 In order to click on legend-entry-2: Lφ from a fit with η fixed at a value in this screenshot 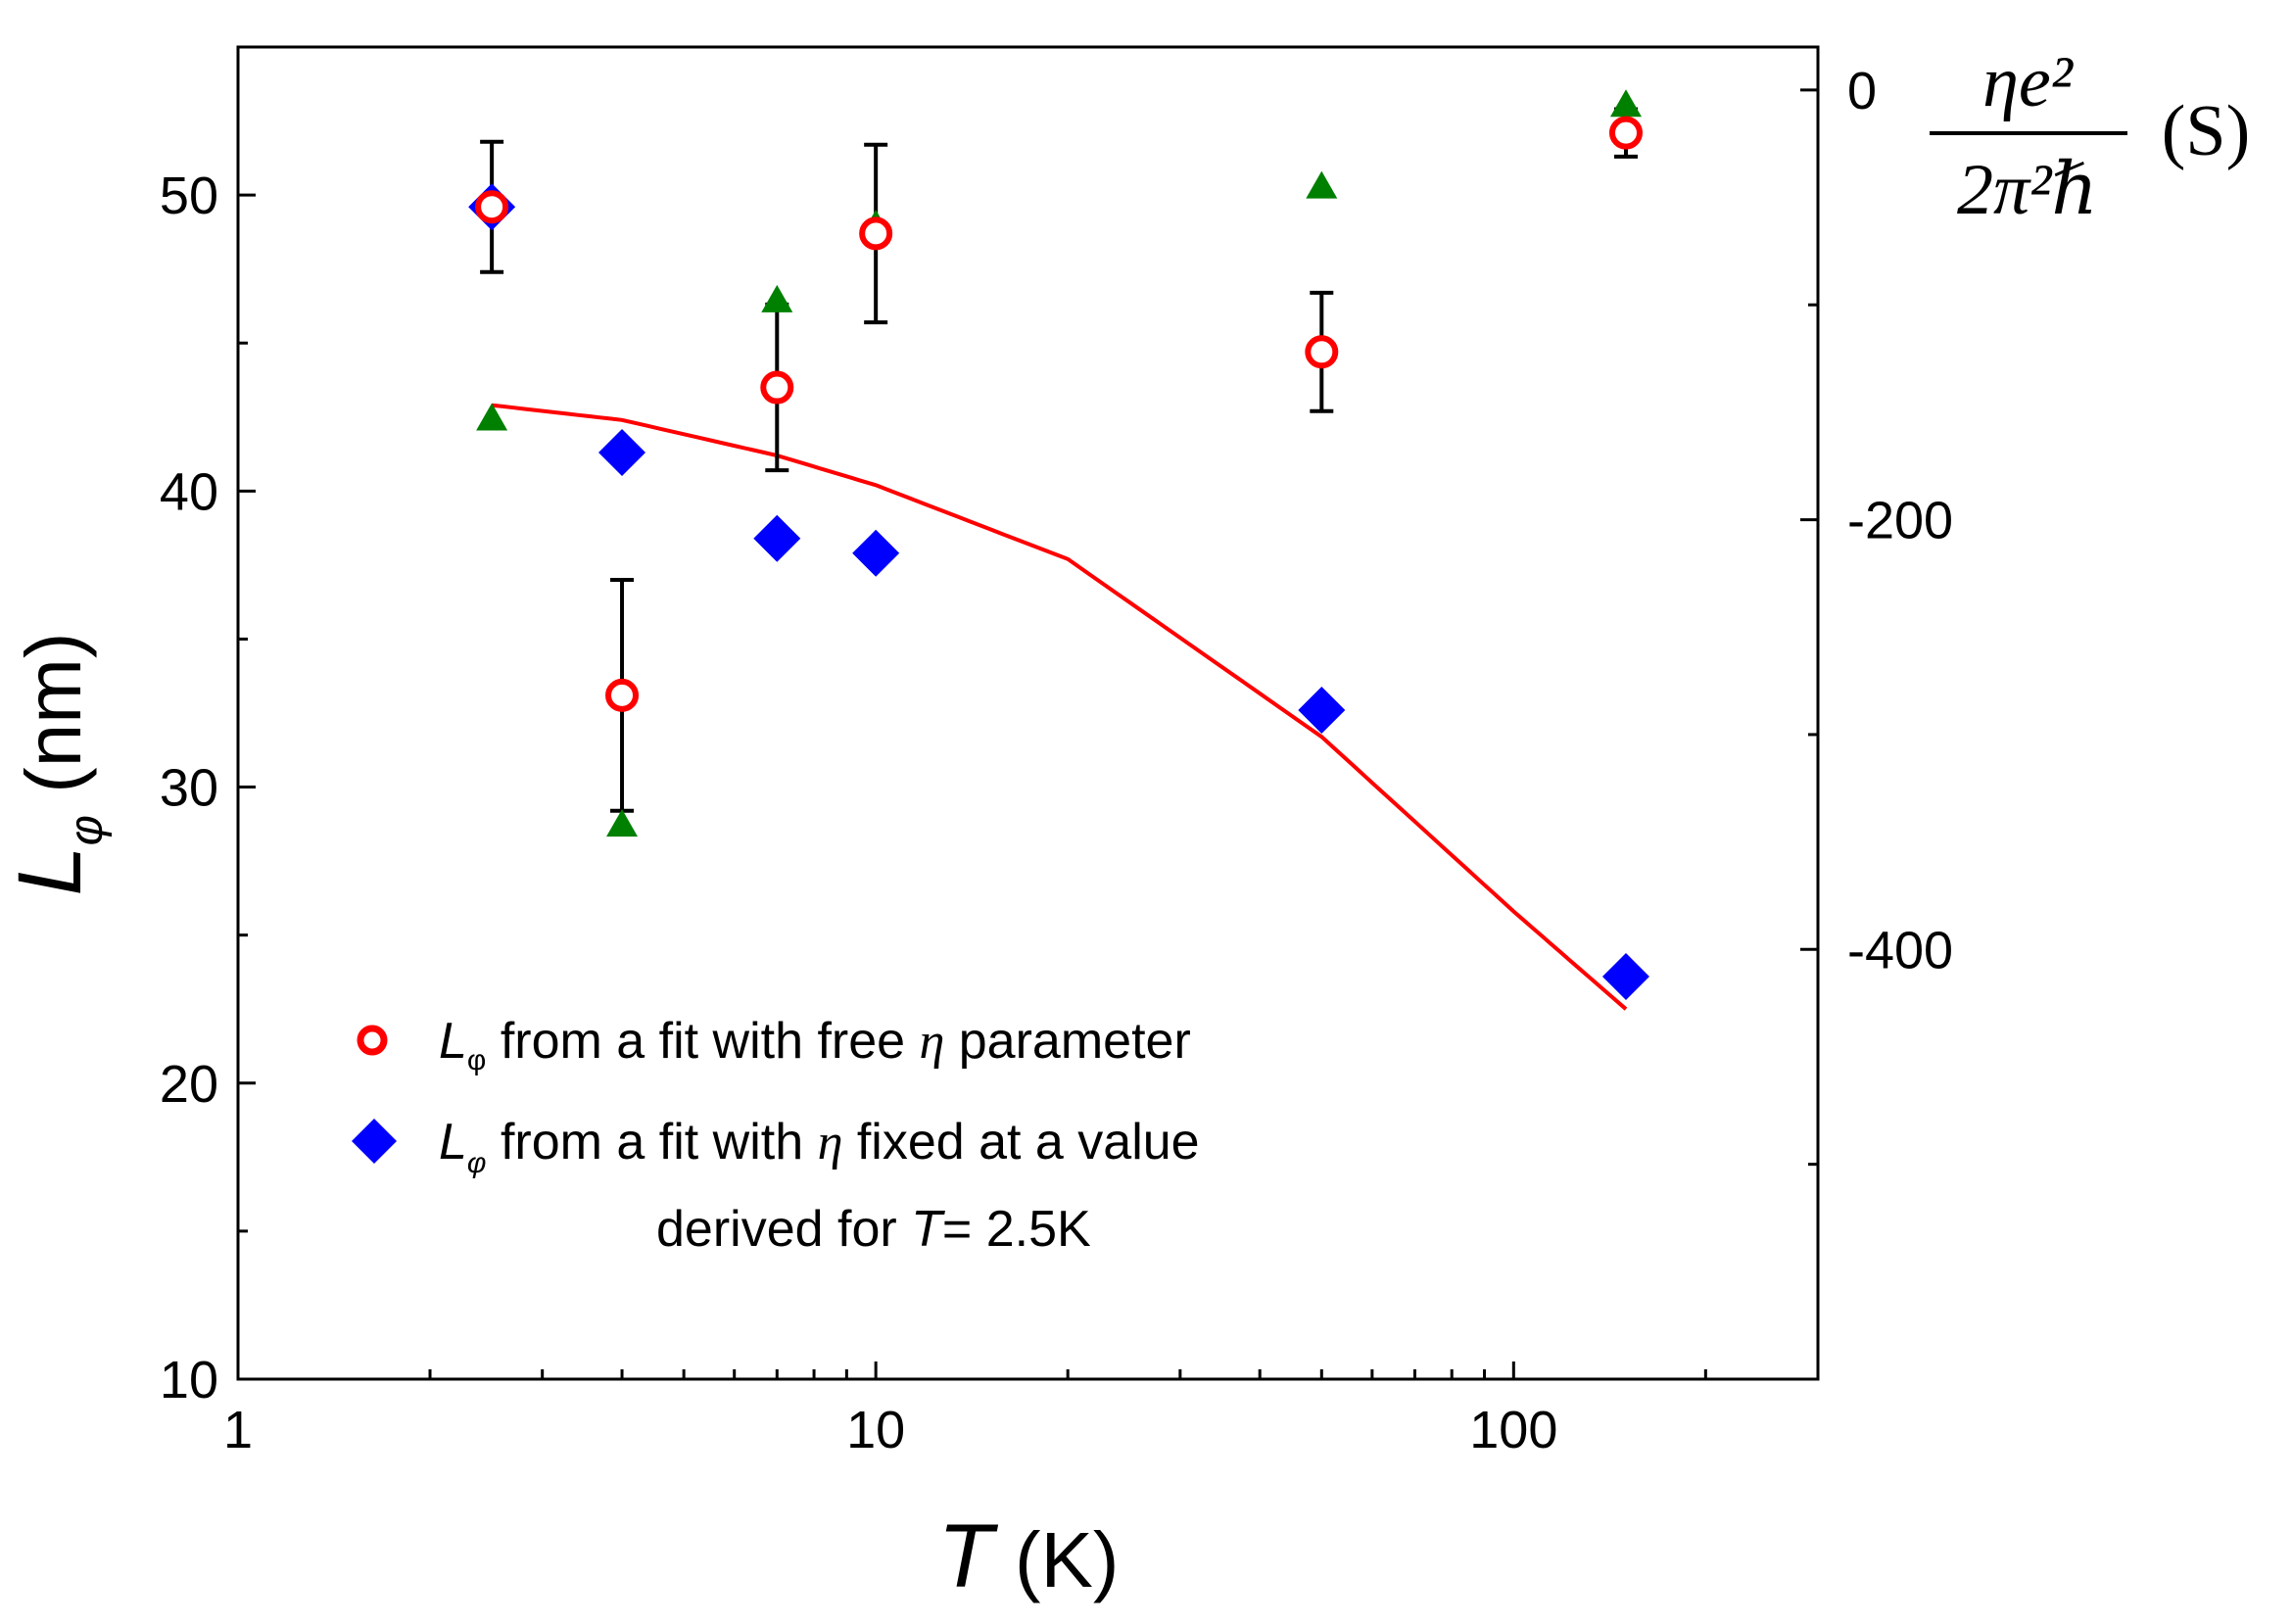, I will do `click(819, 1146)`.